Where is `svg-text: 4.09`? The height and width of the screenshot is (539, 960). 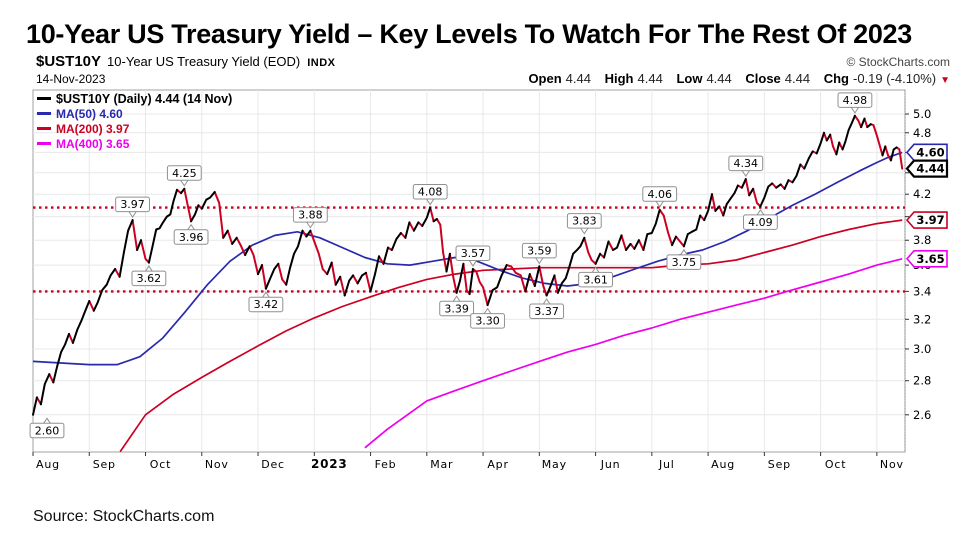 svg-text: 4.09 is located at coordinates (760, 222).